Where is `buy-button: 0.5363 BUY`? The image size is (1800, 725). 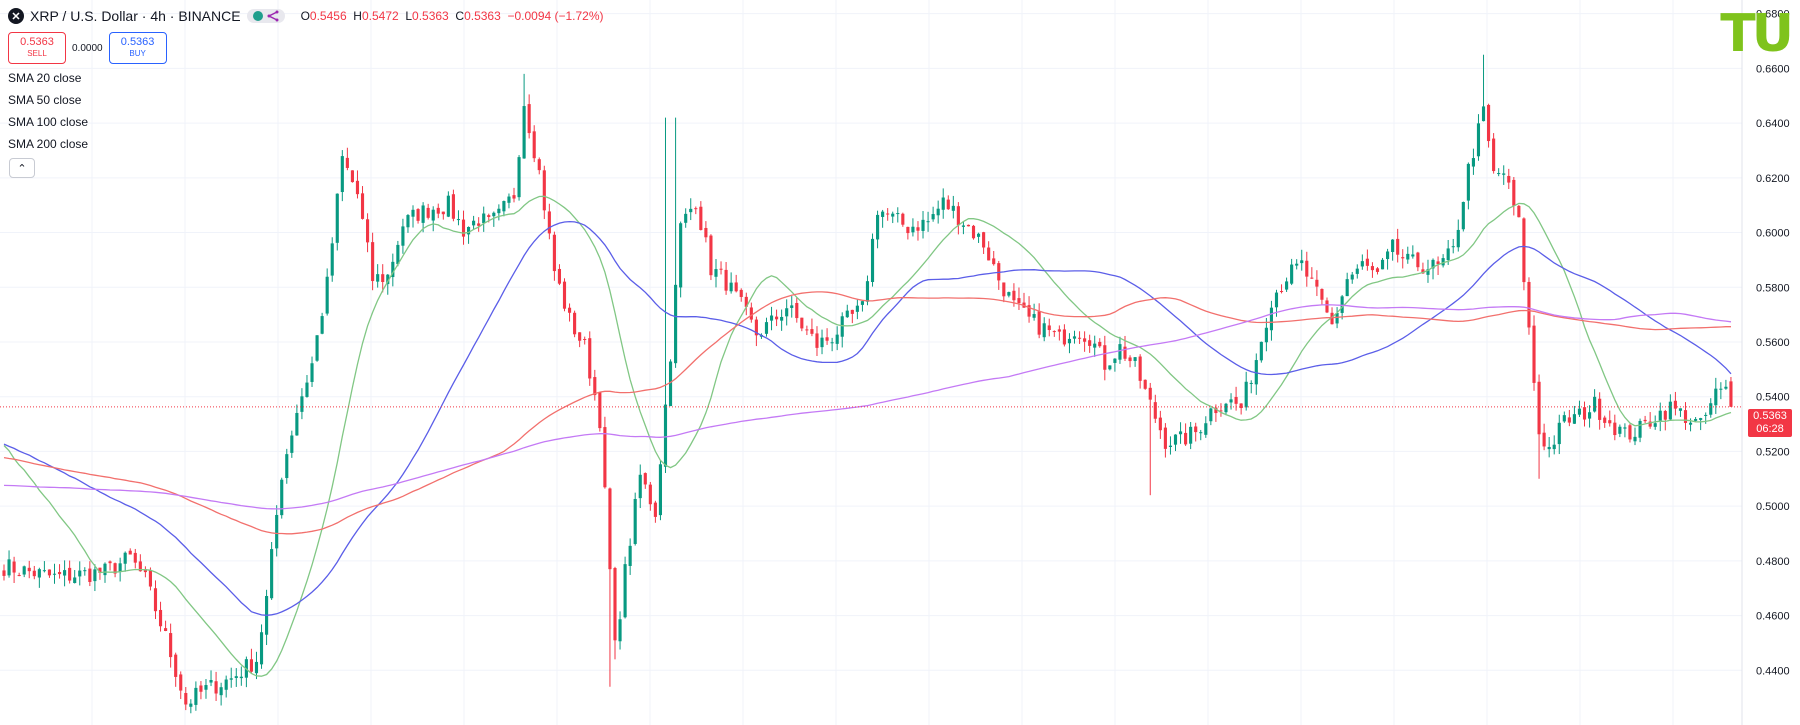
buy-button: 0.5363 BUY is located at coordinates (137, 48).